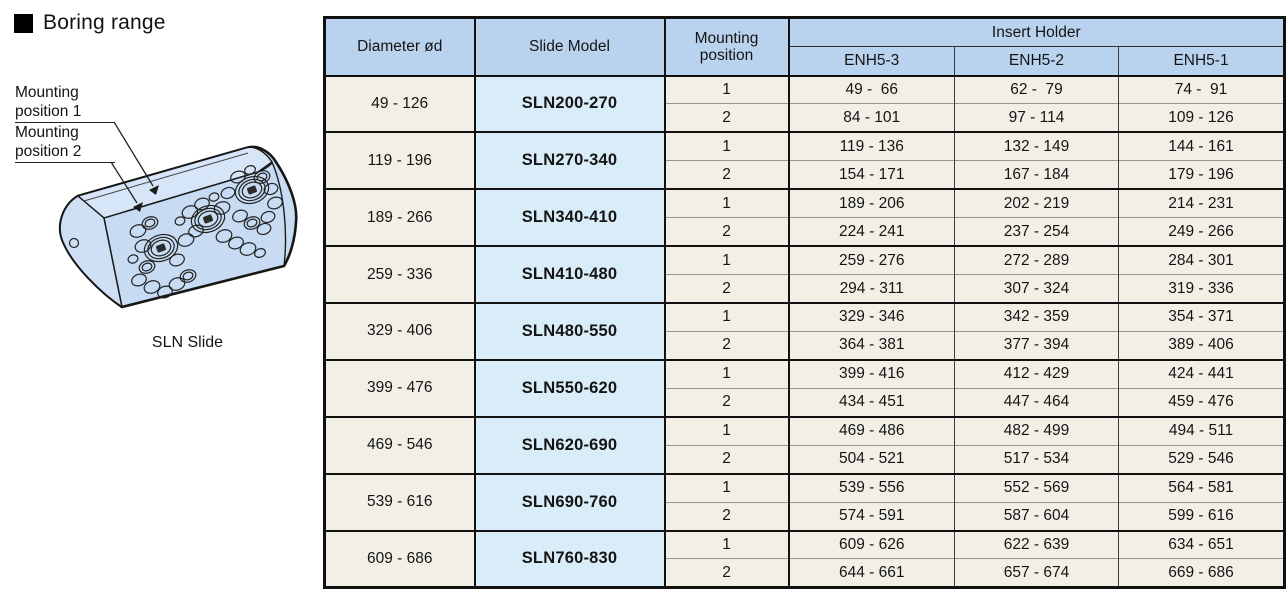  What do you see at coordinates (1036, 232) in the screenshot?
I see `insert-range-cell: 237 - 254` at bounding box center [1036, 232].